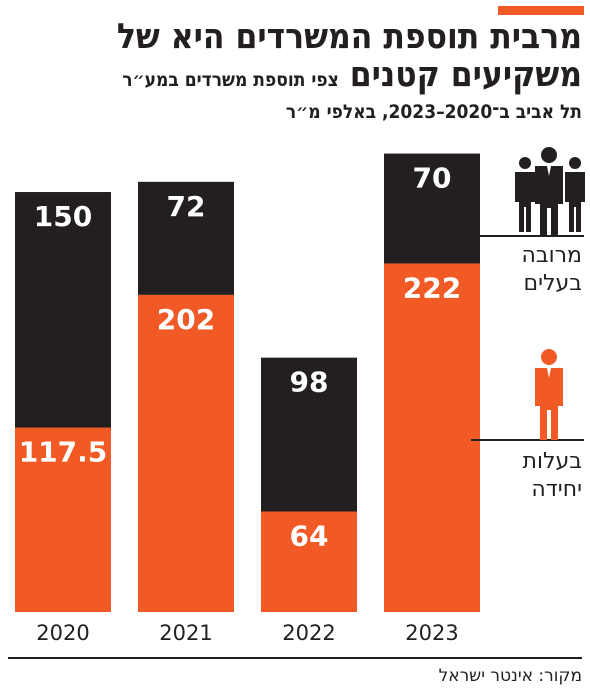  Describe the element at coordinates (295, 658) in the screenshot. I see `bottom-rule` at that location.